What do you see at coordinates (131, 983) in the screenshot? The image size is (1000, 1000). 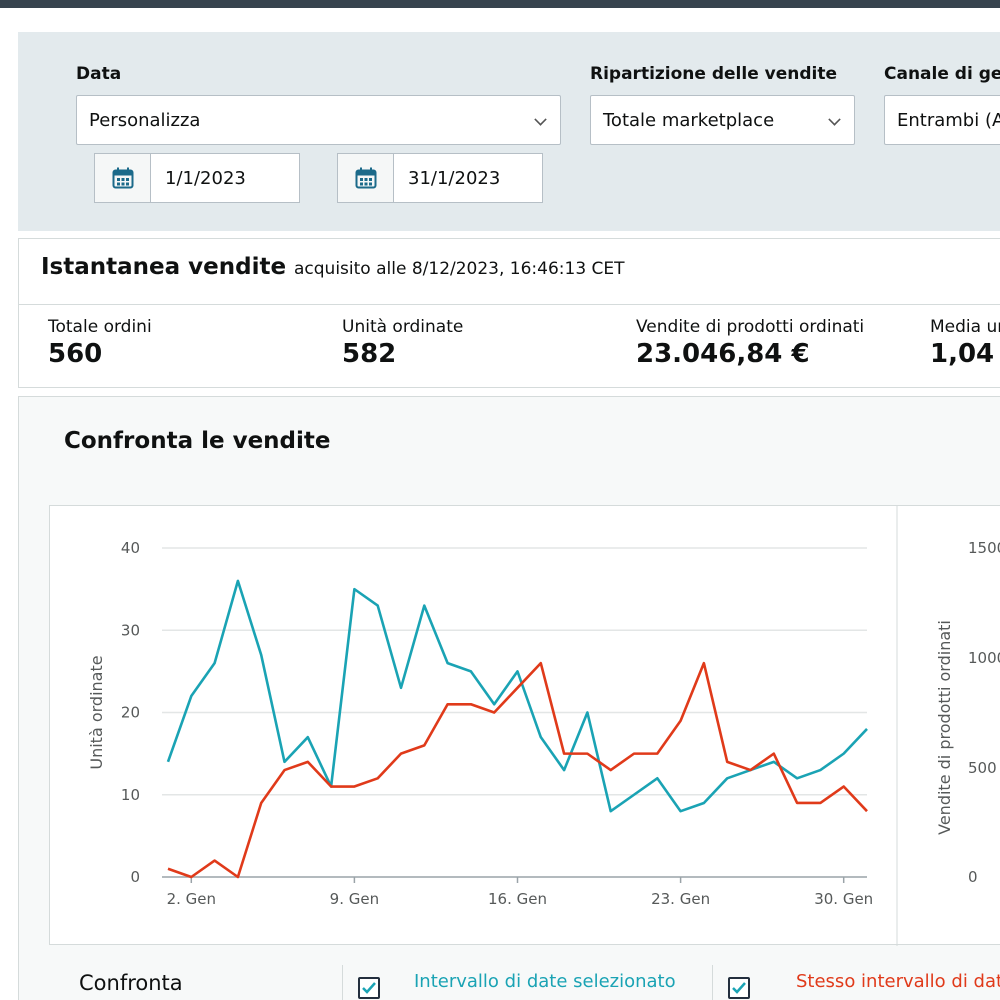 I see `legend-title: Confronta` at bounding box center [131, 983].